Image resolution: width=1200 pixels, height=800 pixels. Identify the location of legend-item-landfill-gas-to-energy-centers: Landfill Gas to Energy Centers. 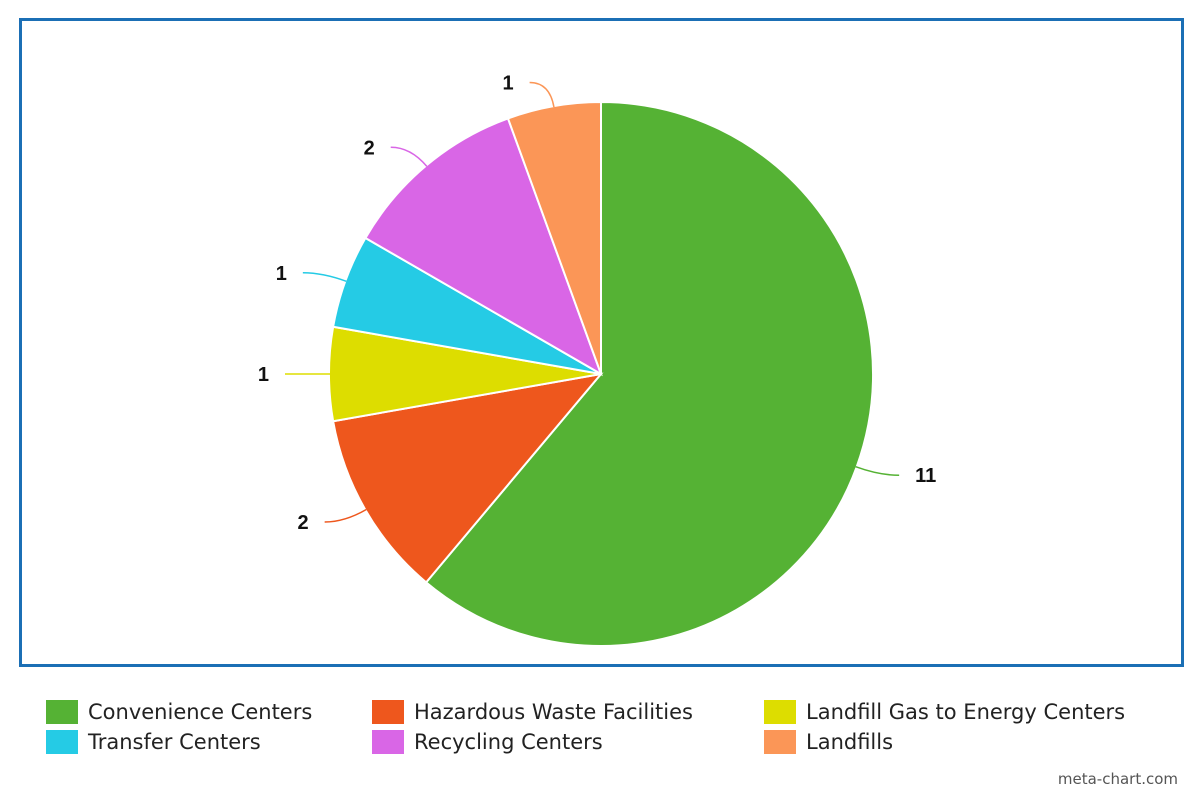
(944, 712).